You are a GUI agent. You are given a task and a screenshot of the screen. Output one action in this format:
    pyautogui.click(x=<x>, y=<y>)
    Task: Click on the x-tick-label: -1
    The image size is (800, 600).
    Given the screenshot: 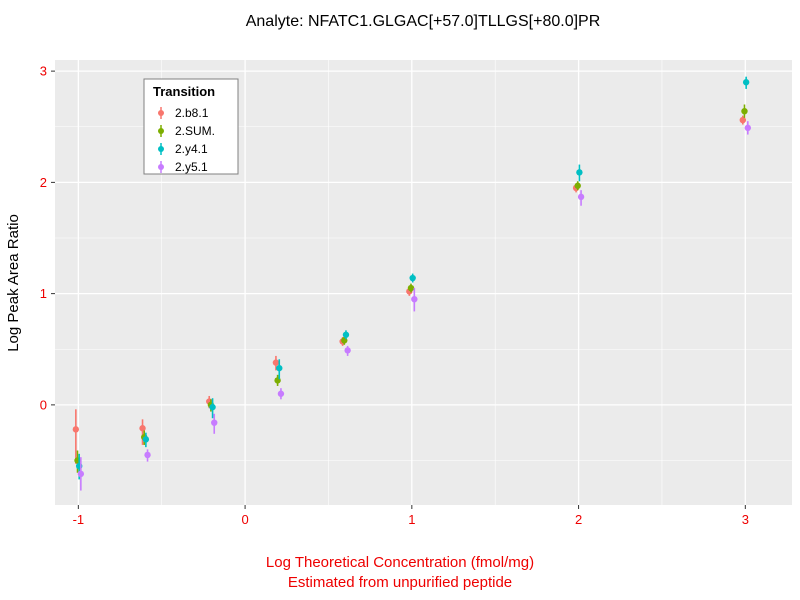 What is the action you would take?
    pyautogui.click(x=79, y=519)
    